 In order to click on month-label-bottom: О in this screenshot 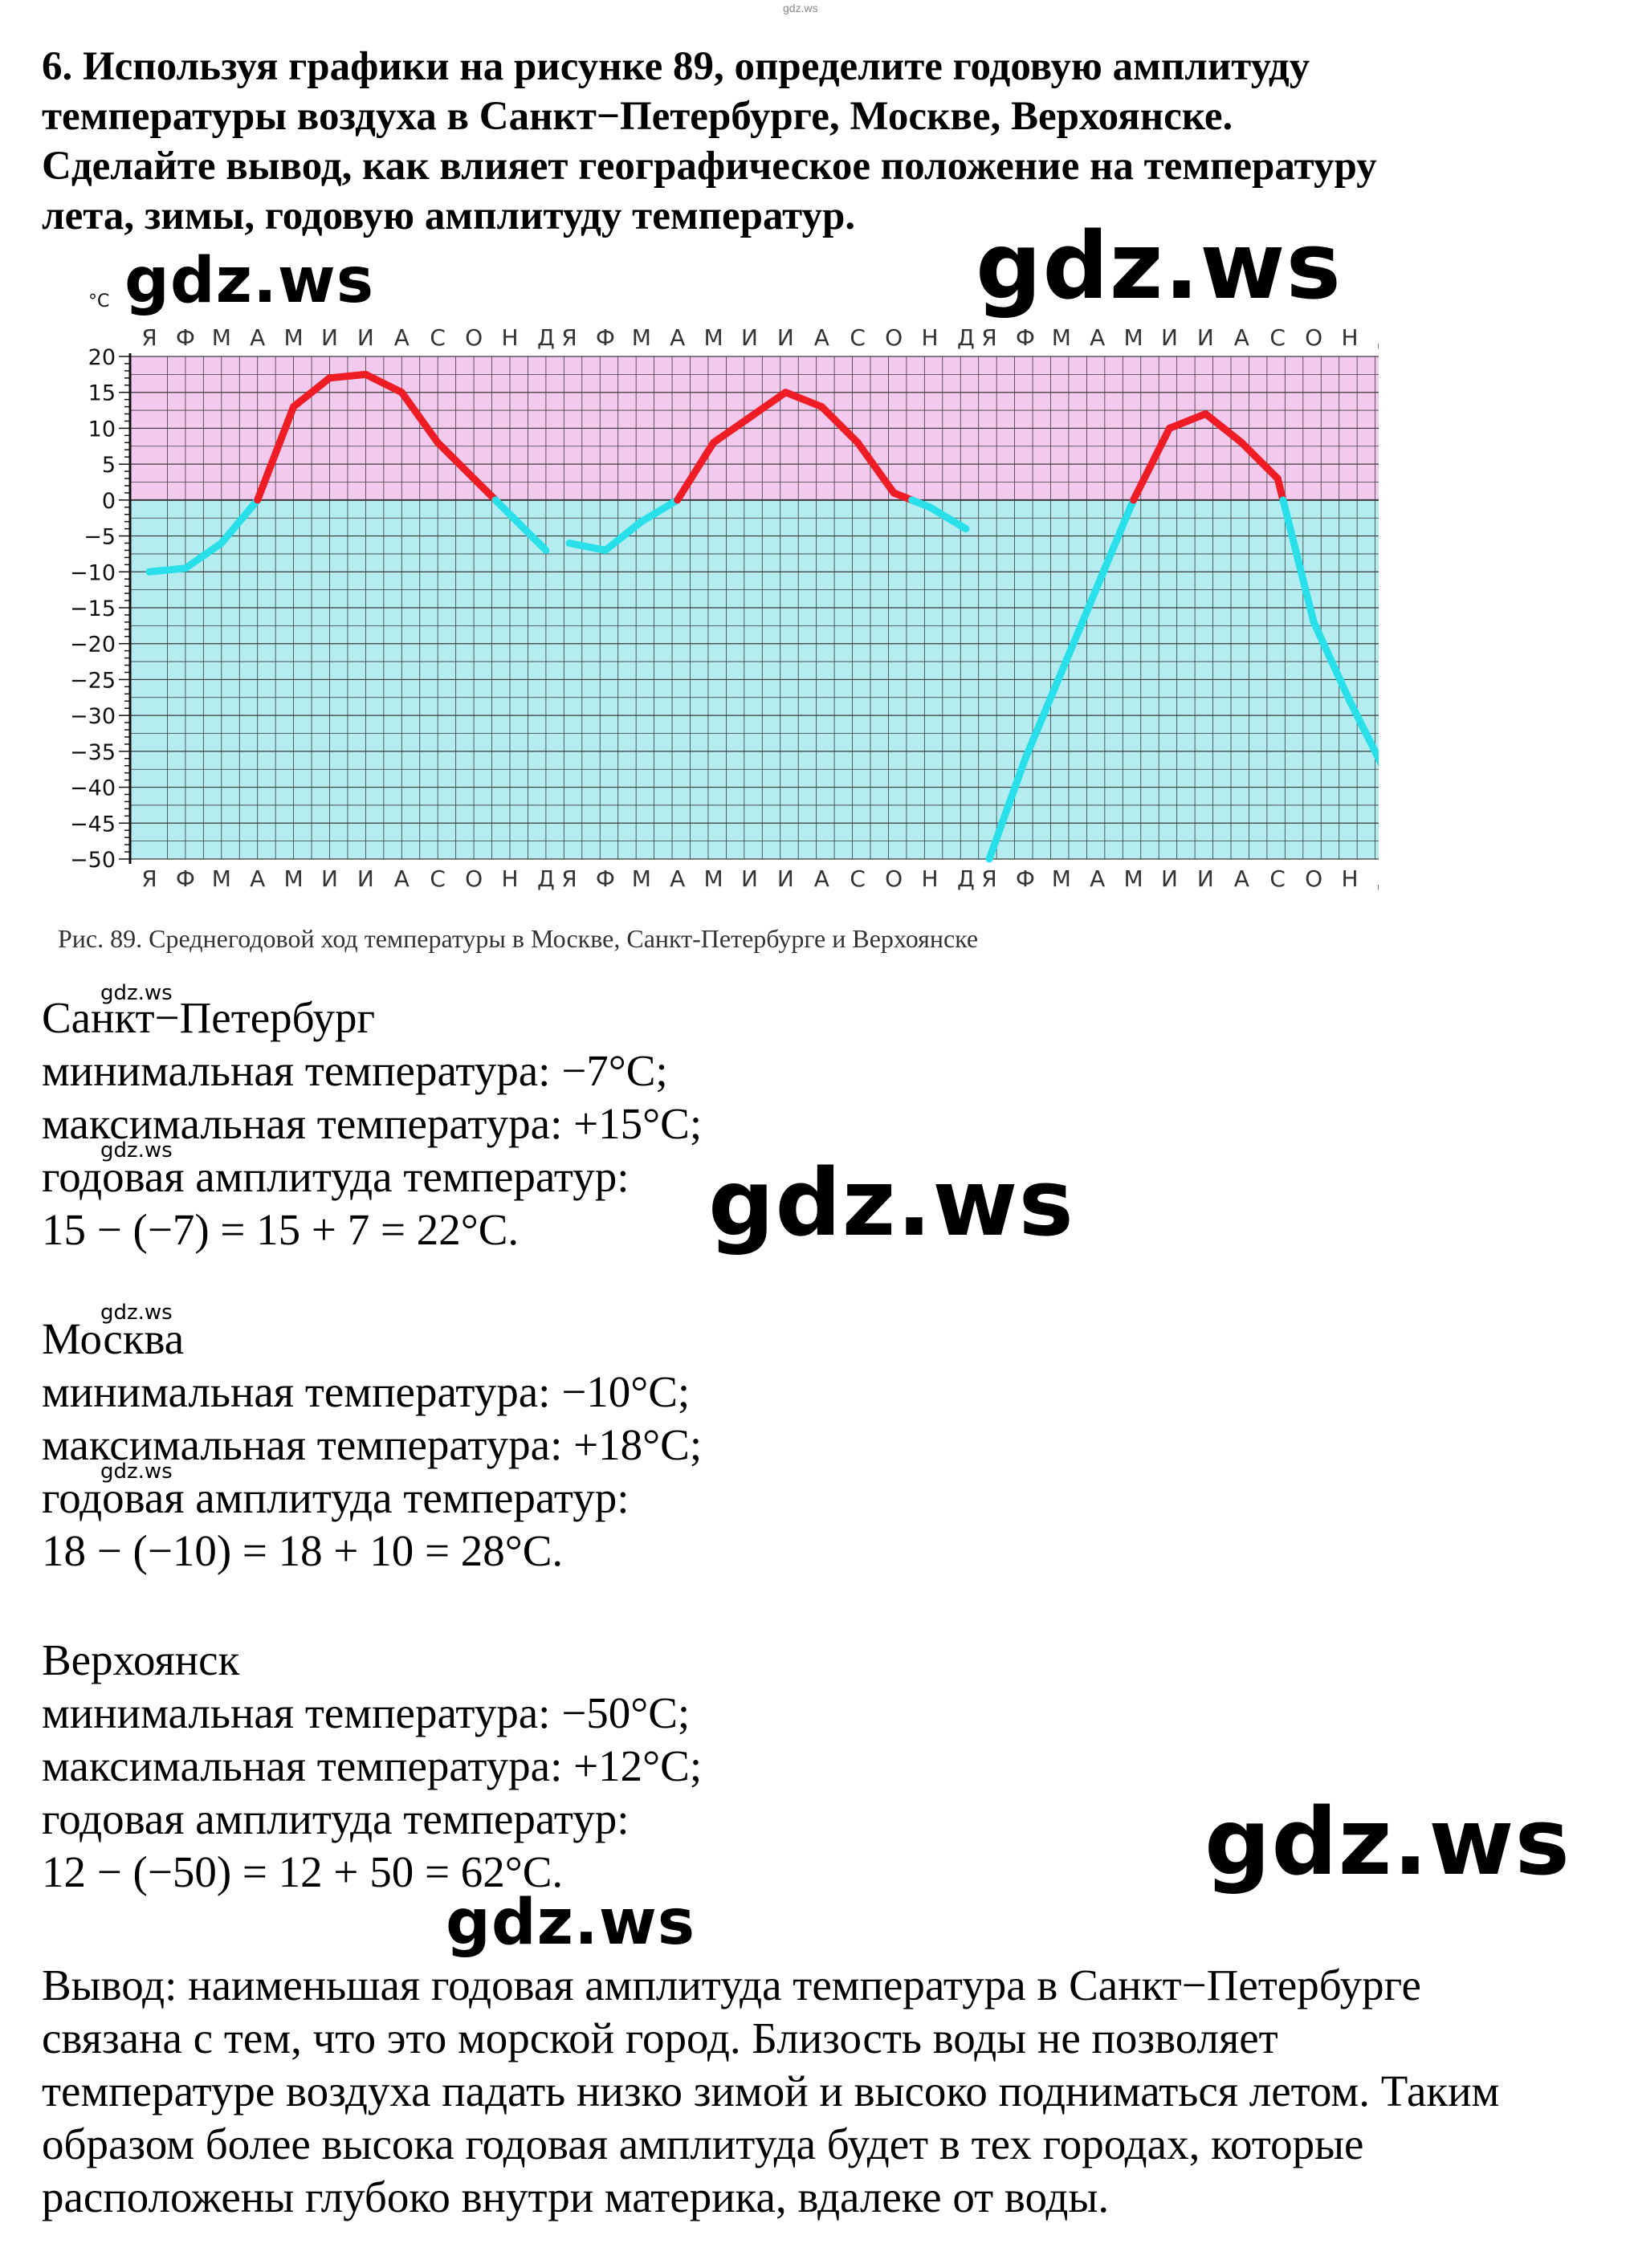, I will do `click(894, 878)`.